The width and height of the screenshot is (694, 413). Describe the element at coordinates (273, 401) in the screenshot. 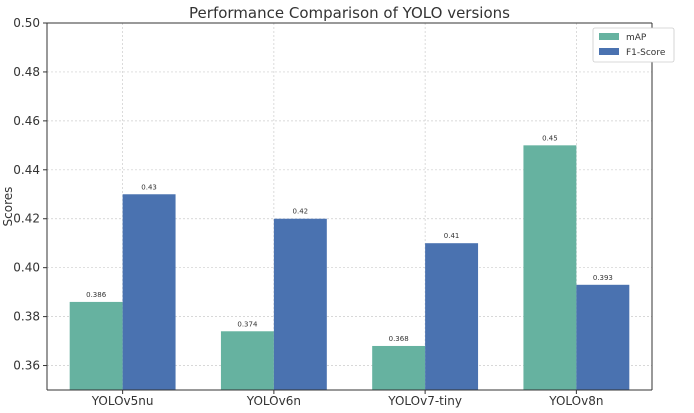

I see `x-tick-label: YOLOv6n` at that location.